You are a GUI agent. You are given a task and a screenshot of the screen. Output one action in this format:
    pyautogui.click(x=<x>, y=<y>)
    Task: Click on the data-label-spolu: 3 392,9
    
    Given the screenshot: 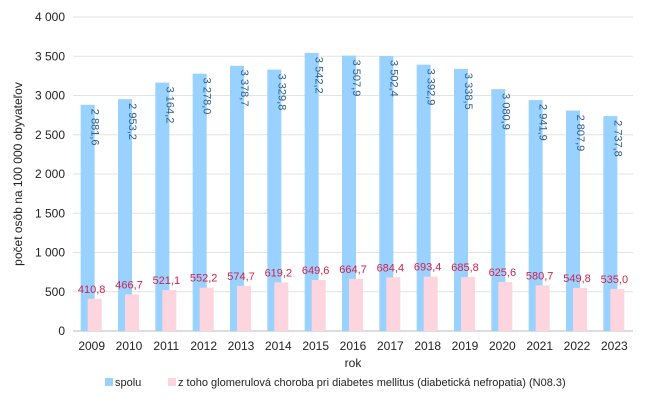 What is the action you would take?
    pyautogui.click(x=431, y=87)
    